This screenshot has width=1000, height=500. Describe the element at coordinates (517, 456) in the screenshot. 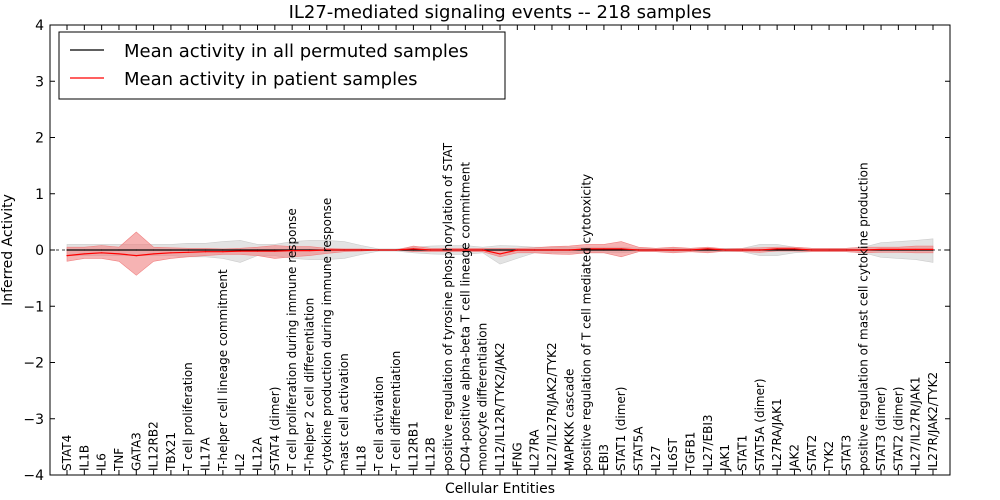

I see `x-tick-label: IFNG` at that location.